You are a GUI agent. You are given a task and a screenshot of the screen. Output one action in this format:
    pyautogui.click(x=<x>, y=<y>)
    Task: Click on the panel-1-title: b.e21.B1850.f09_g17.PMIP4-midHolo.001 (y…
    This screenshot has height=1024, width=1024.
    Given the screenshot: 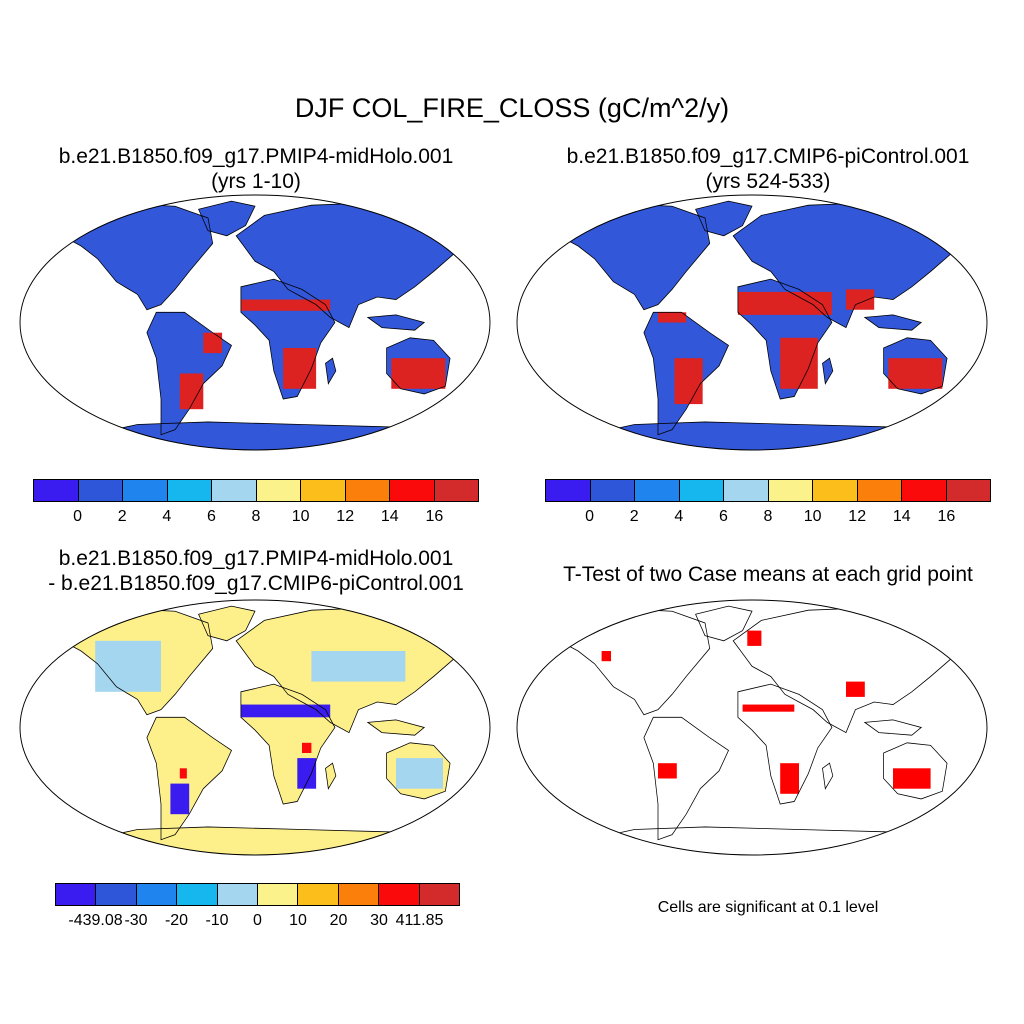 What is the action you would take?
    pyautogui.click(x=256, y=169)
    